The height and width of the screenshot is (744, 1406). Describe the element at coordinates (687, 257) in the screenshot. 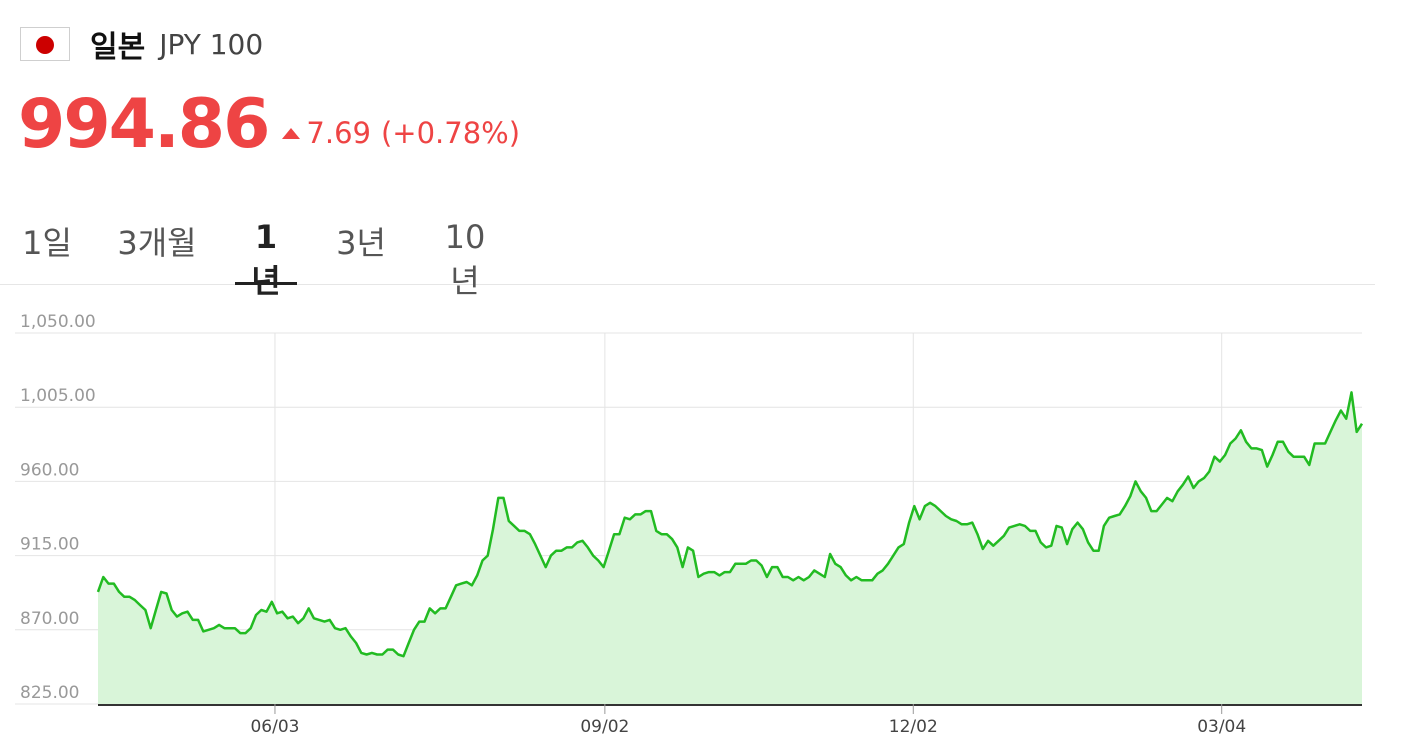

I see `period-tabs: 1일 3개월 1년 3년 10년` at that location.